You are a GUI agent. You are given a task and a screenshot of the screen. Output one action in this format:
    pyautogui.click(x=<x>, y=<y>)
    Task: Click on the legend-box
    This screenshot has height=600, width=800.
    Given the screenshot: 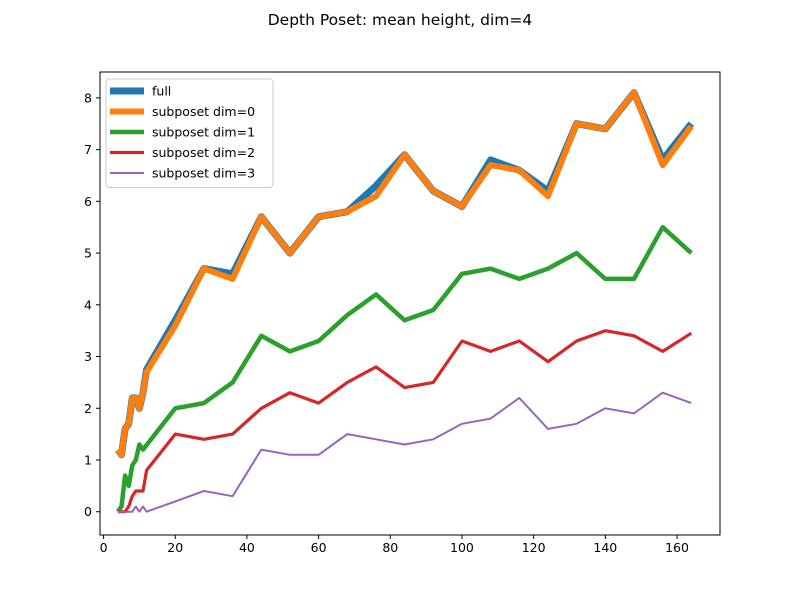 What is the action you would take?
    pyautogui.click(x=189, y=133)
    